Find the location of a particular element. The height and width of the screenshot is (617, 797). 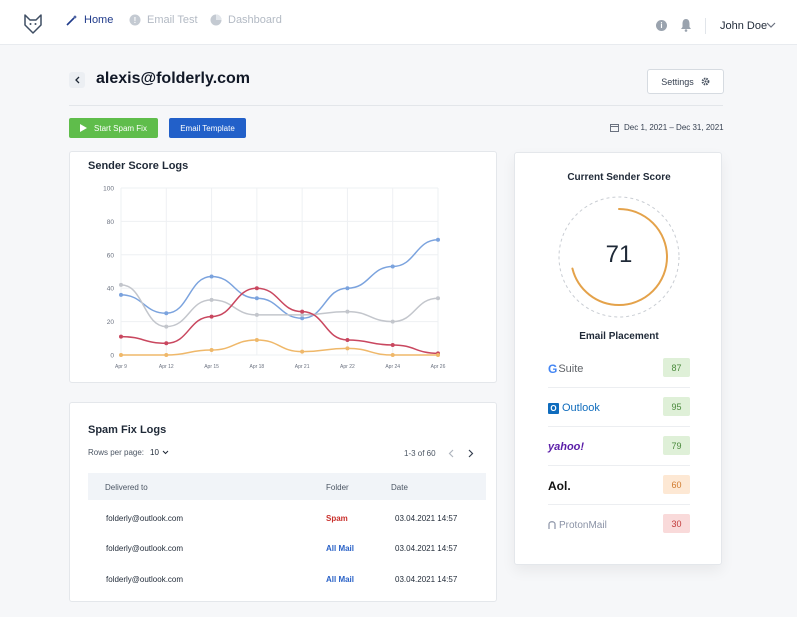

y-tick-label: 20 is located at coordinates (111, 322).